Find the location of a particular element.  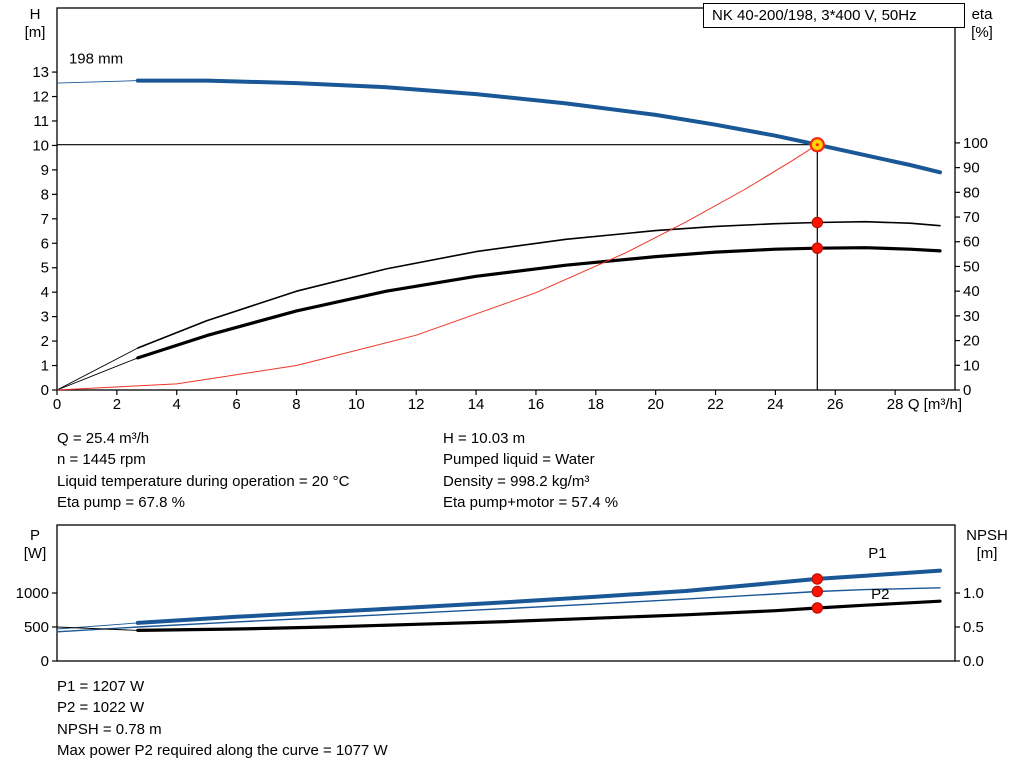

y-right-tick-label: 70 is located at coordinates (971, 217).